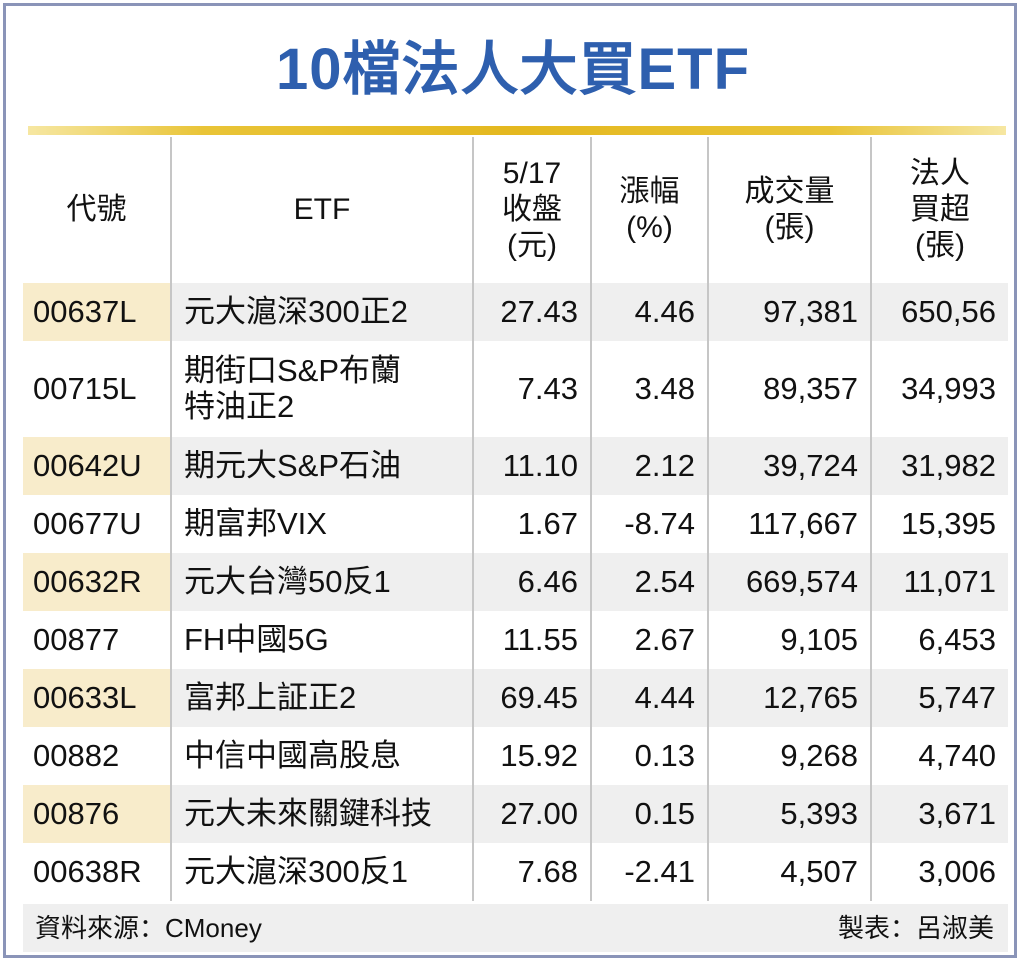 The height and width of the screenshot is (965, 1024). What do you see at coordinates (650, 210) in the screenshot?
I see `header-change: 漲幅 (%)` at bounding box center [650, 210].